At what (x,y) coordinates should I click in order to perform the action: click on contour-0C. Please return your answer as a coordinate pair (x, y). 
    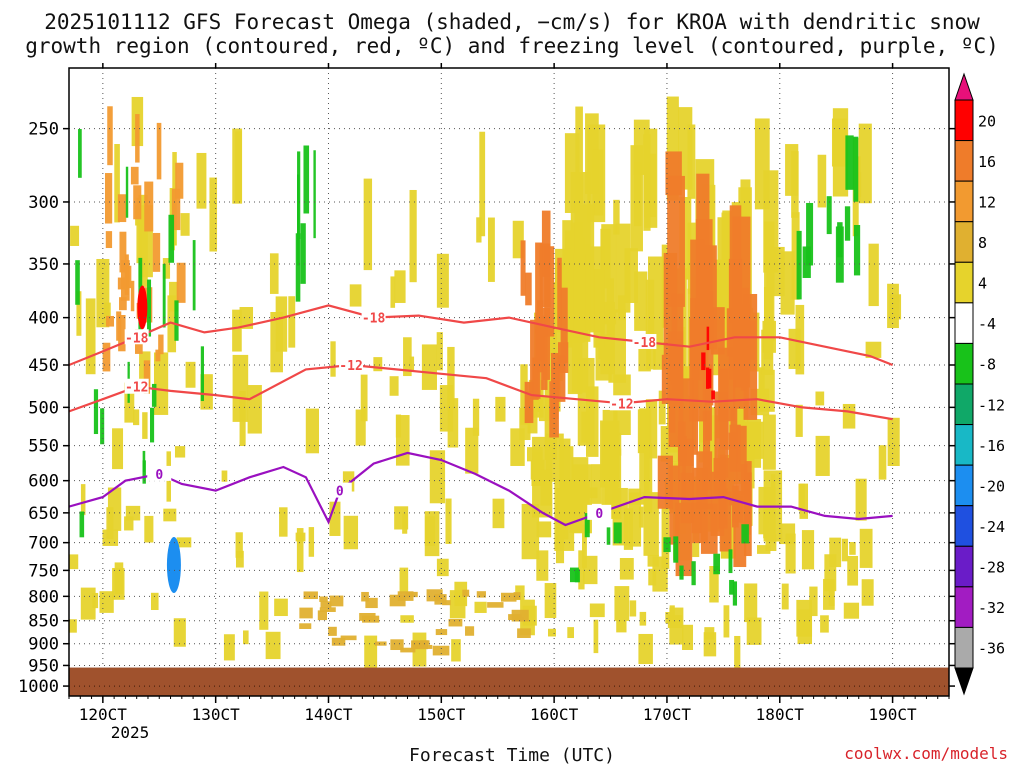
    Looking at the image, I should click on (481, 489).